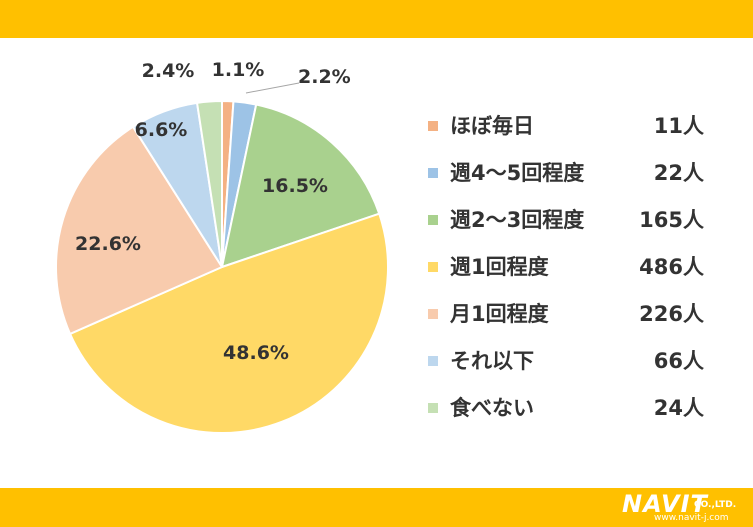  Describe the element at coordinates (573, 313) in the screenshot. I see `legend-item-5: 月1回程度 226人` at that location.